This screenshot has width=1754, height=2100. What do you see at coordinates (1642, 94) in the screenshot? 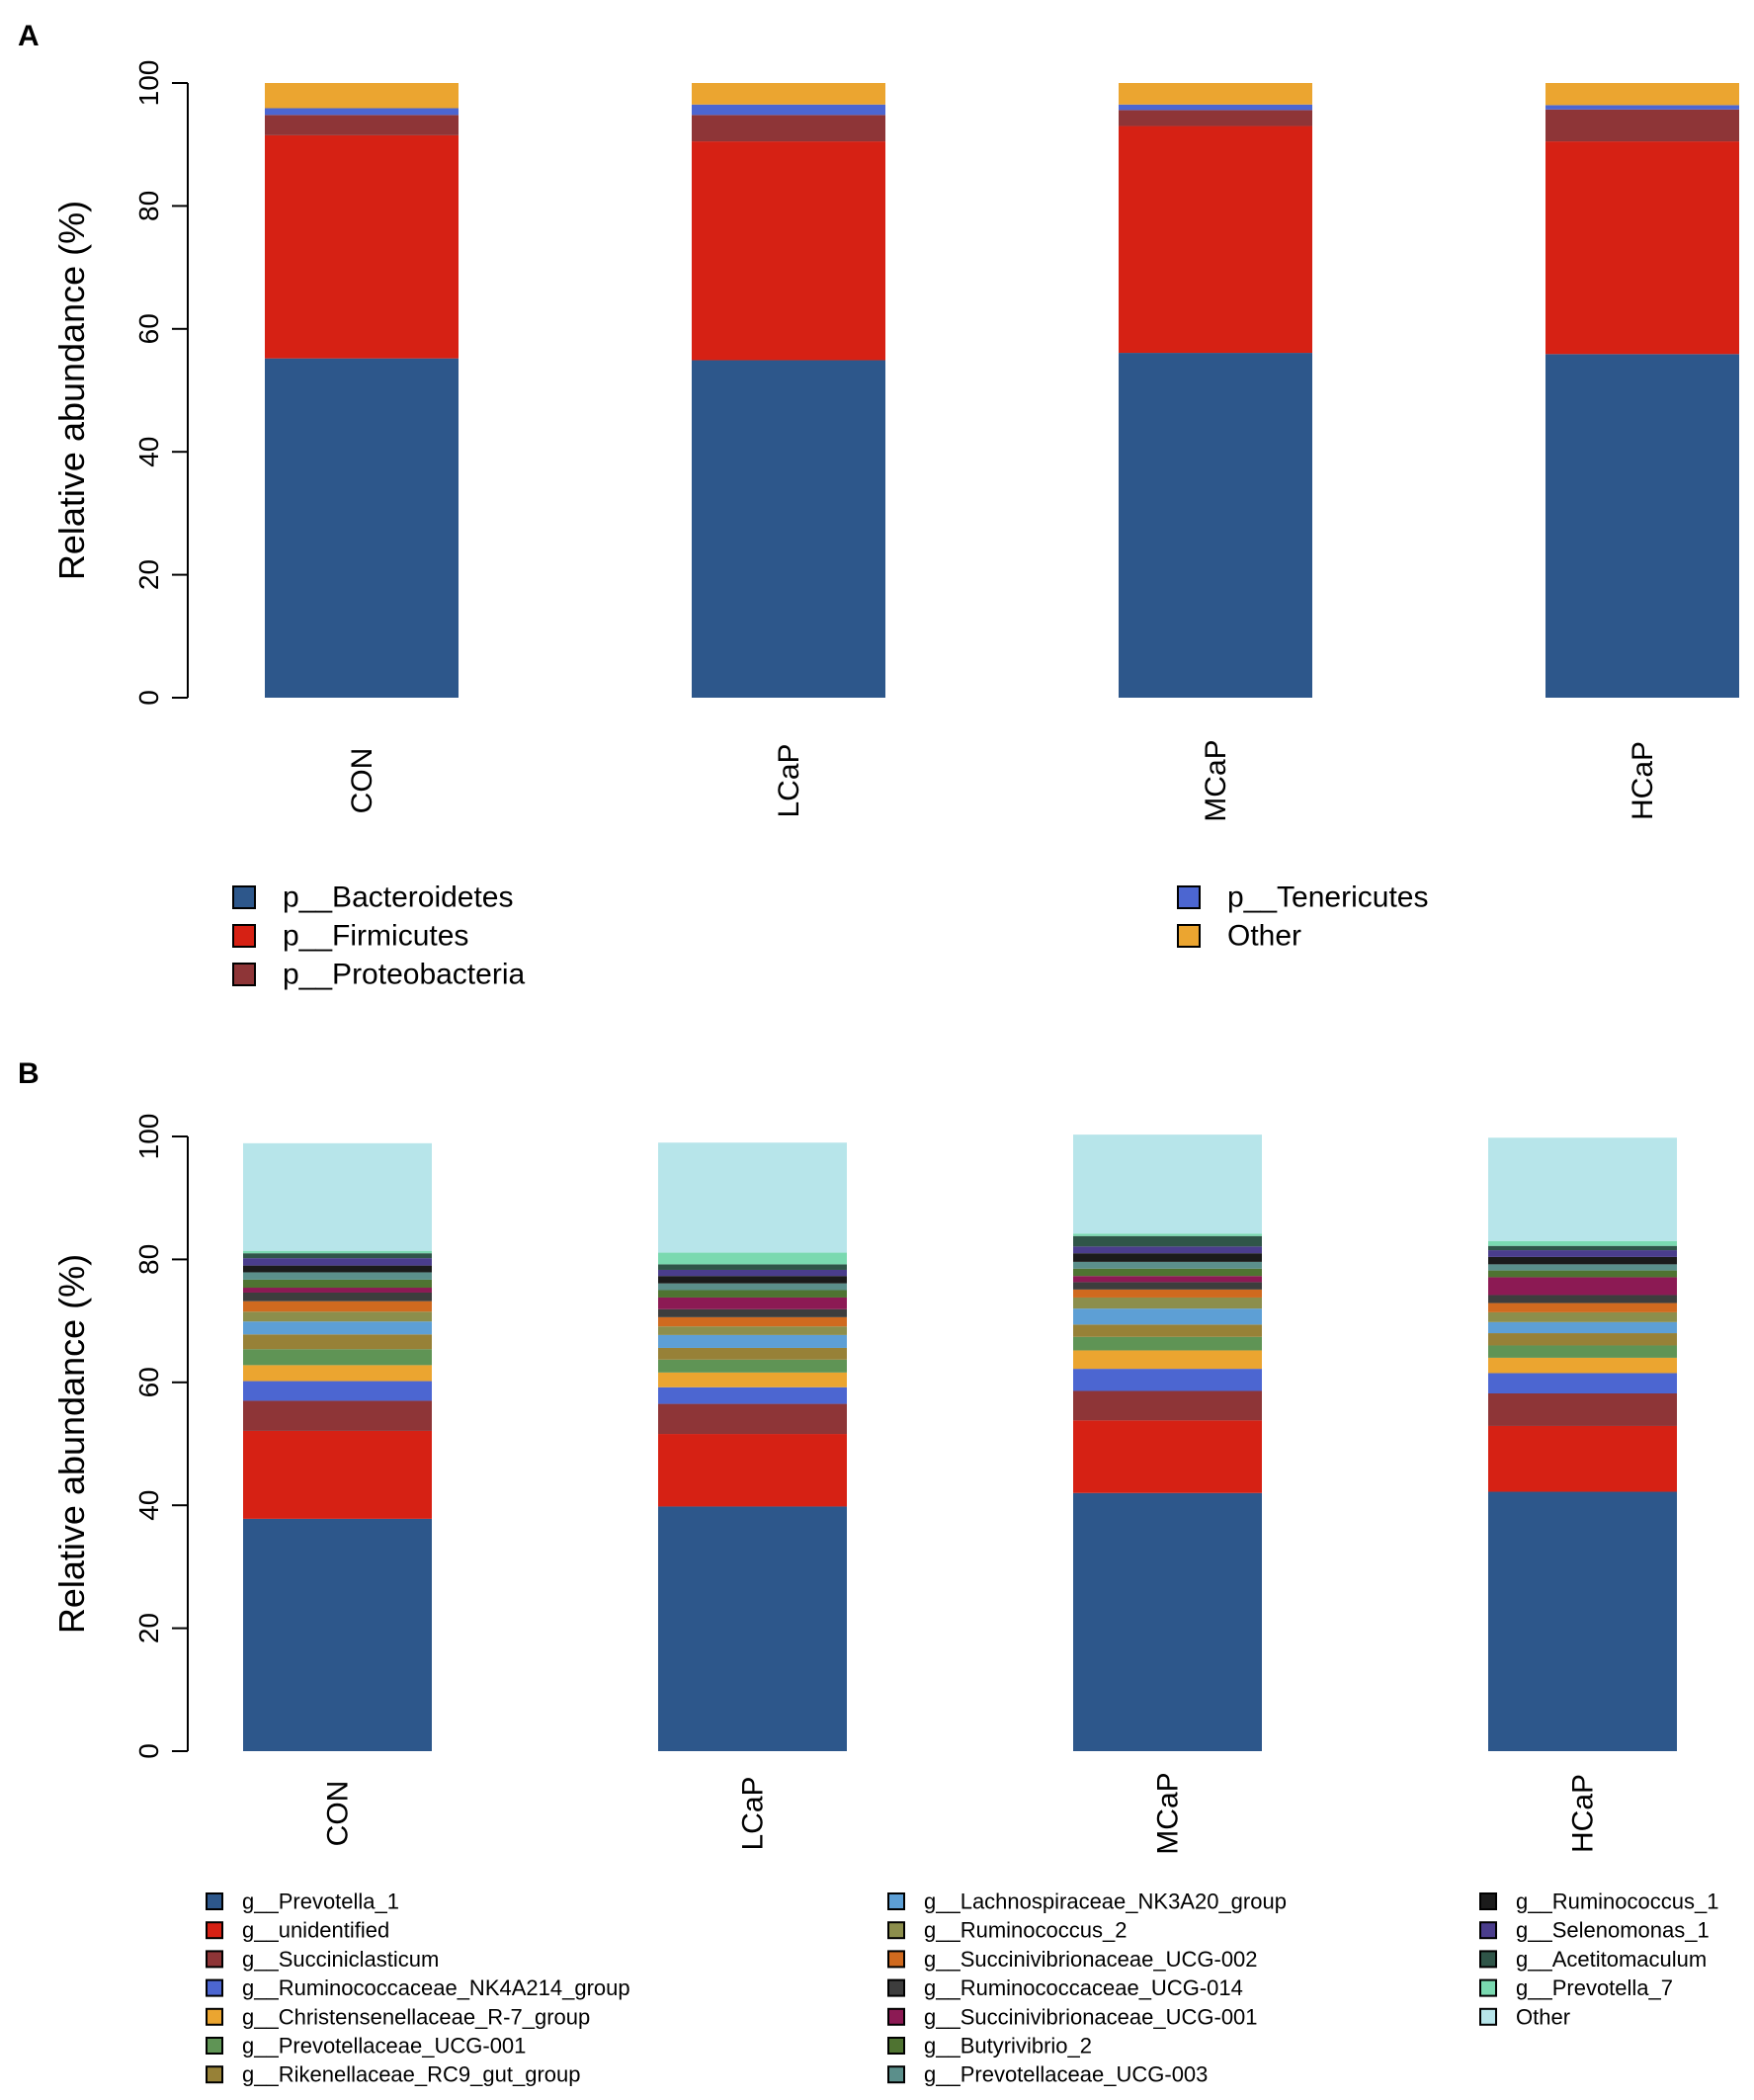
I see `bar-segment-hcap-other` at bounding box center [1642, 94].